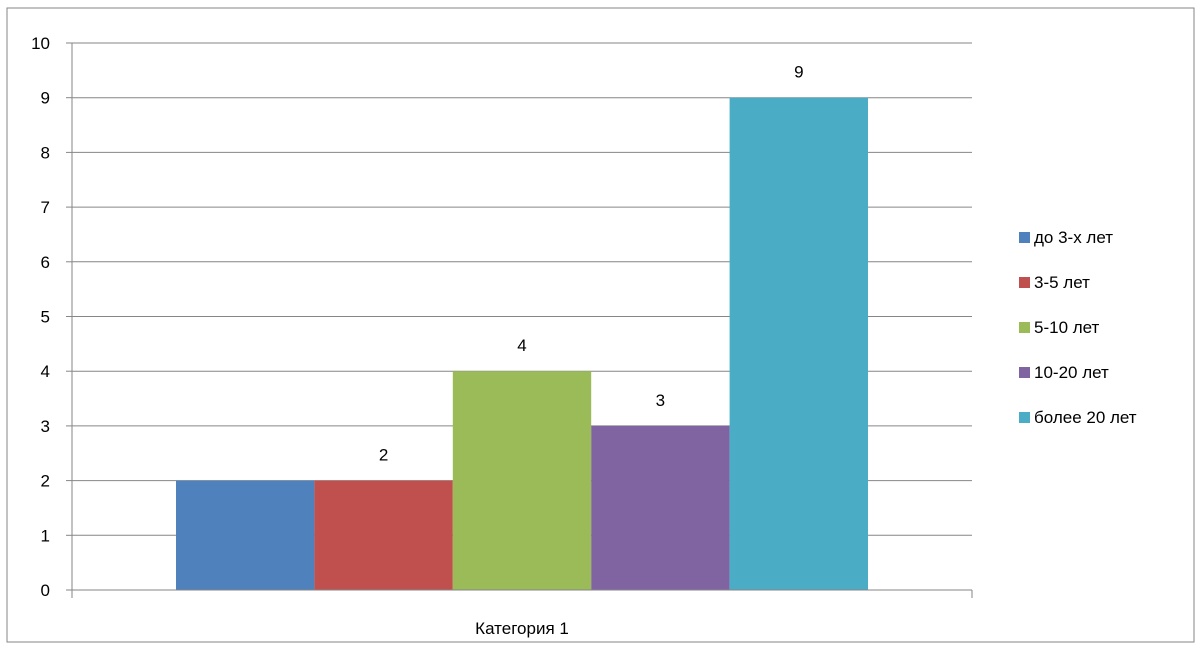 The width and height of the screenshot is (1202, 648). I want to click on y-tick-label-8: 8, so click(45, 152).